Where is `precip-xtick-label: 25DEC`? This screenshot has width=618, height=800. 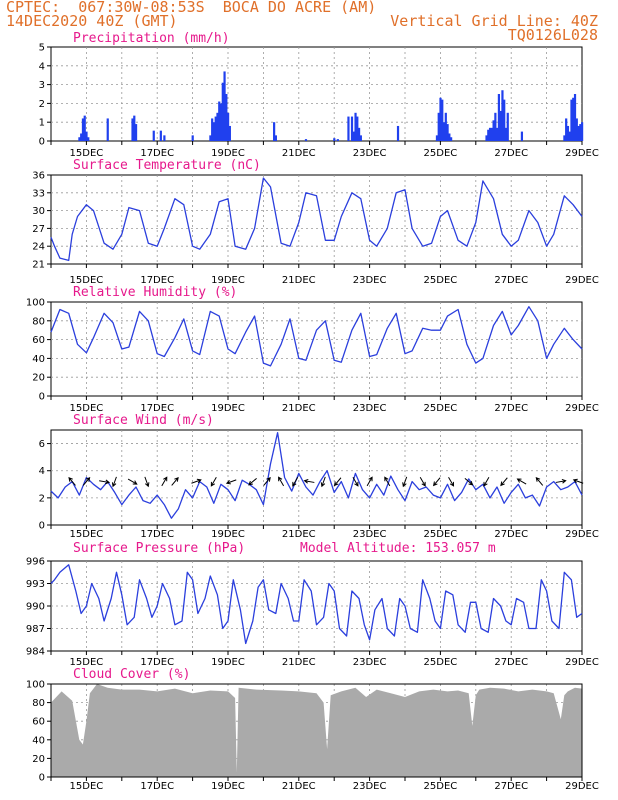 precip-xtick-label: 25DEC is located at coordinates (441, 153).